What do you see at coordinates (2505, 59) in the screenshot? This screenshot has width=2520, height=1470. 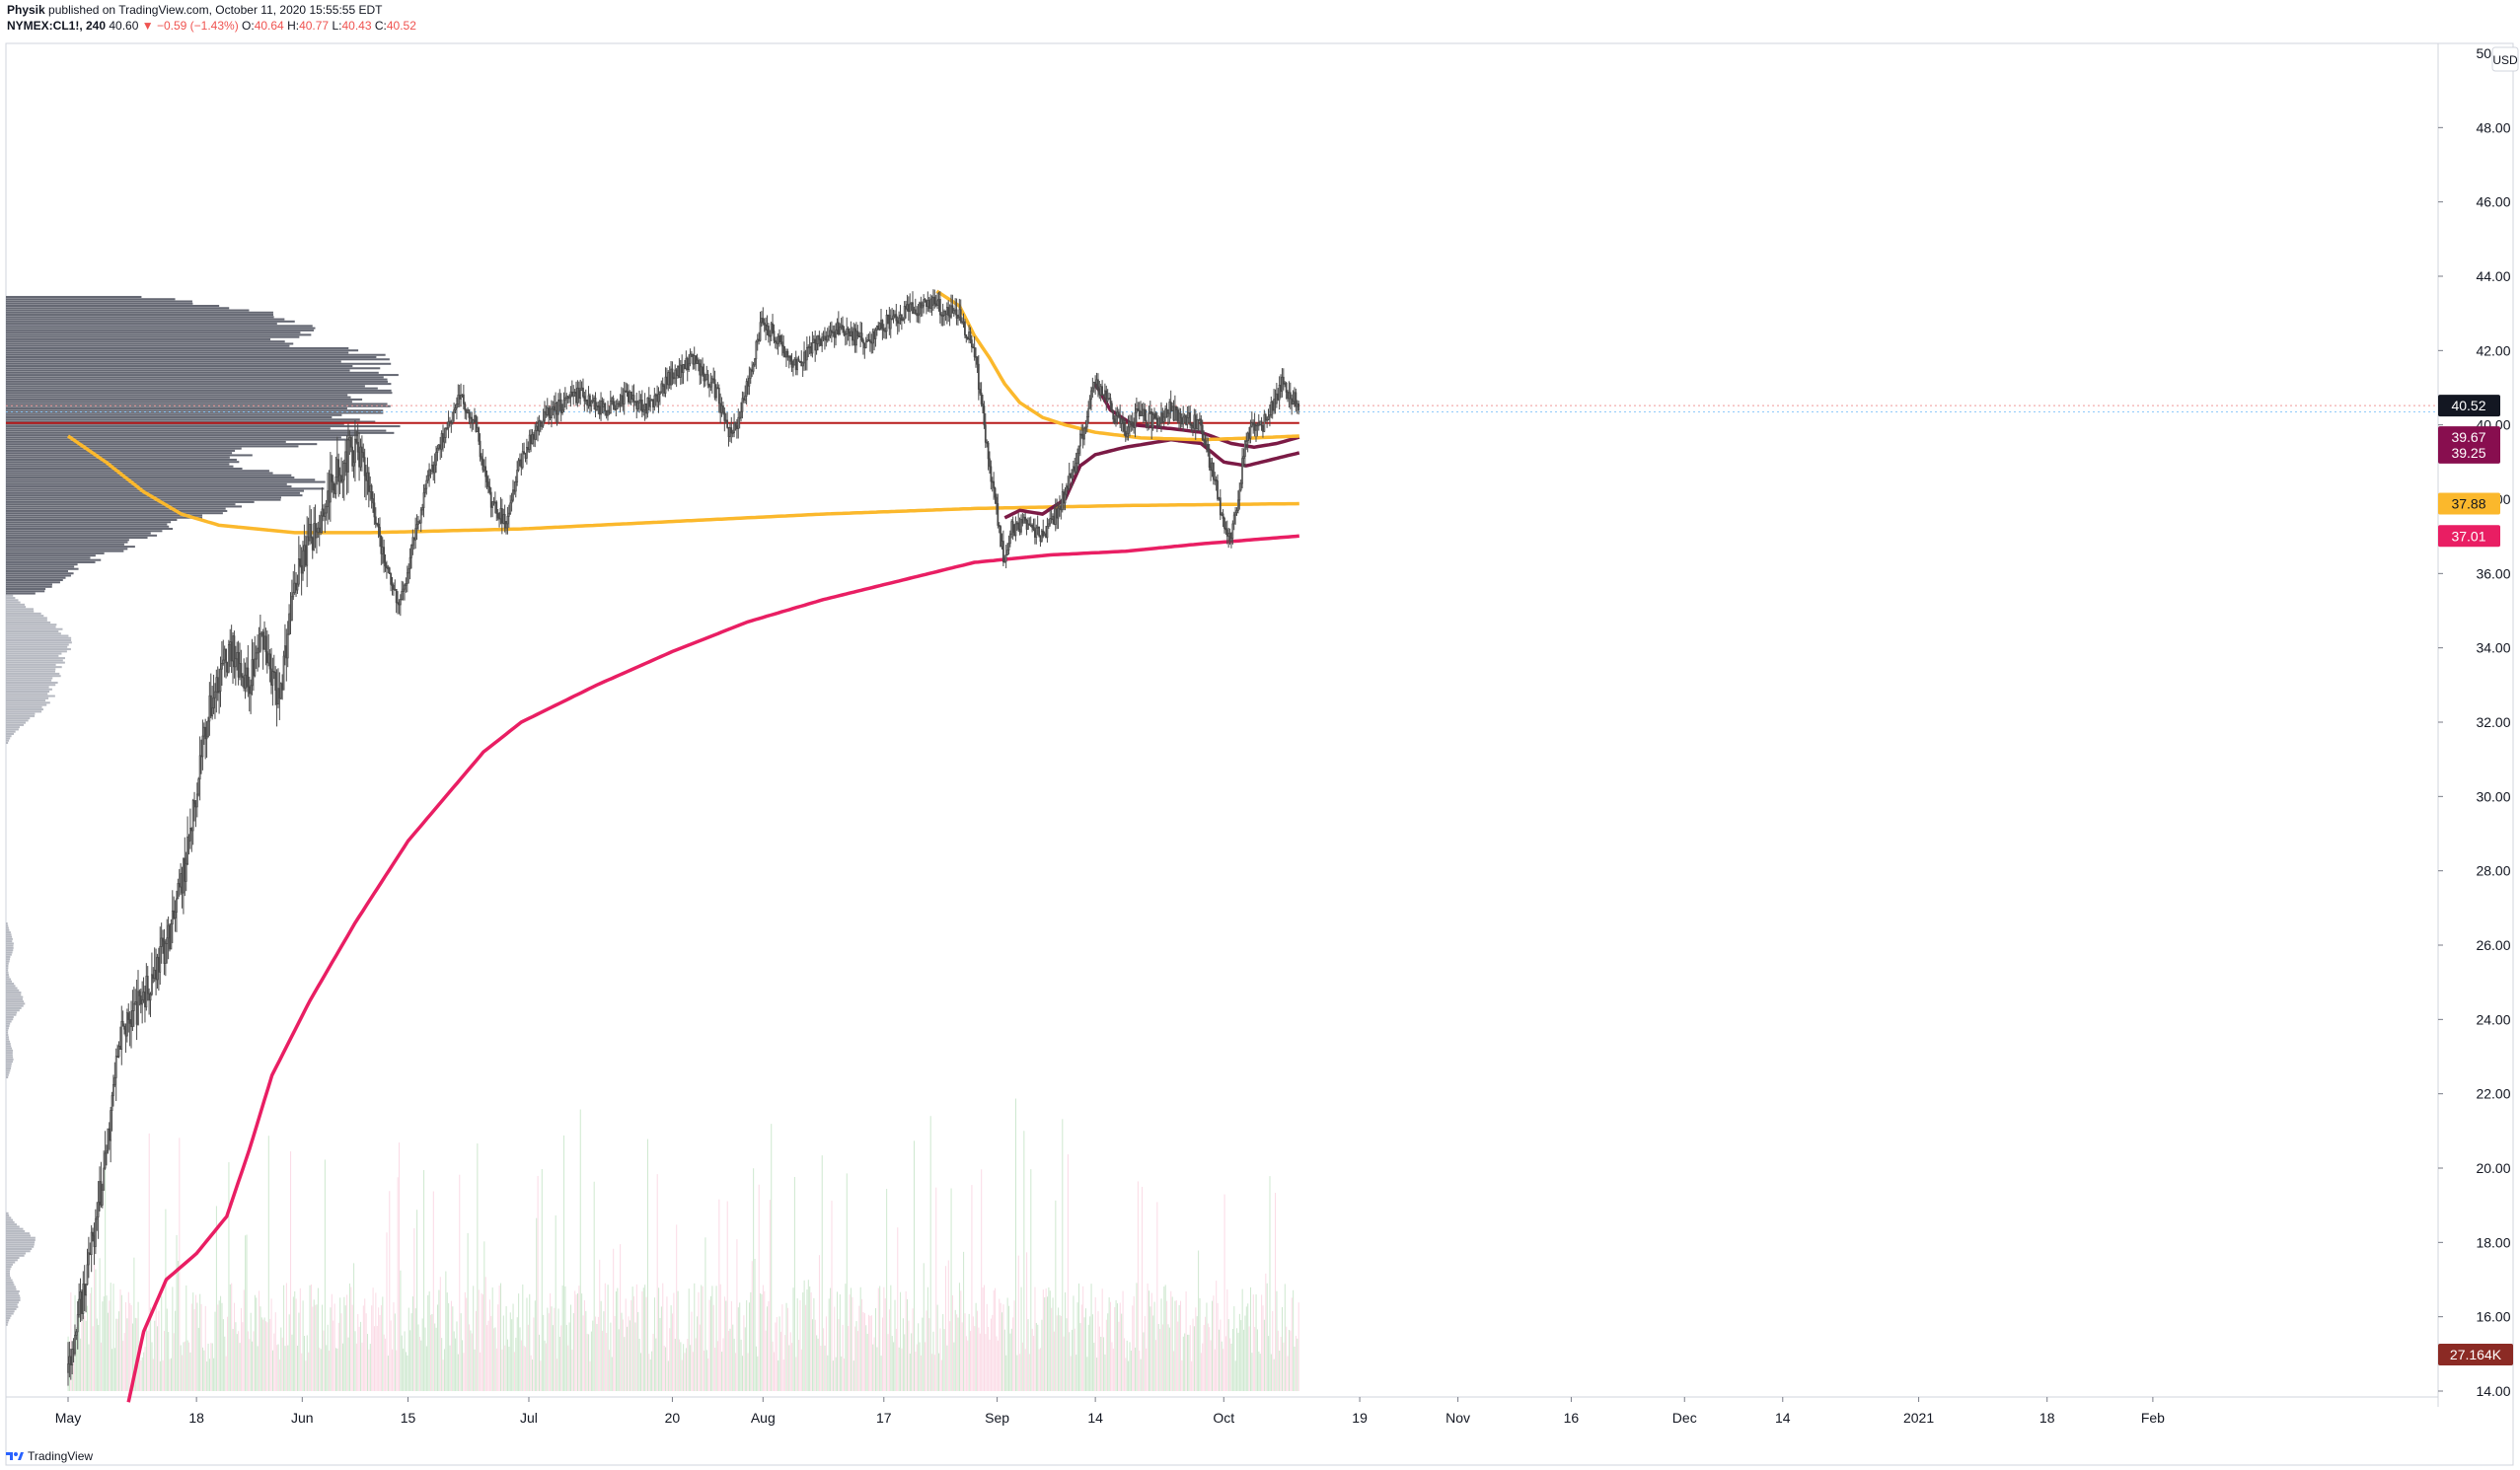 I see `currency-badge: USD` at bounding box center [2505, 59].